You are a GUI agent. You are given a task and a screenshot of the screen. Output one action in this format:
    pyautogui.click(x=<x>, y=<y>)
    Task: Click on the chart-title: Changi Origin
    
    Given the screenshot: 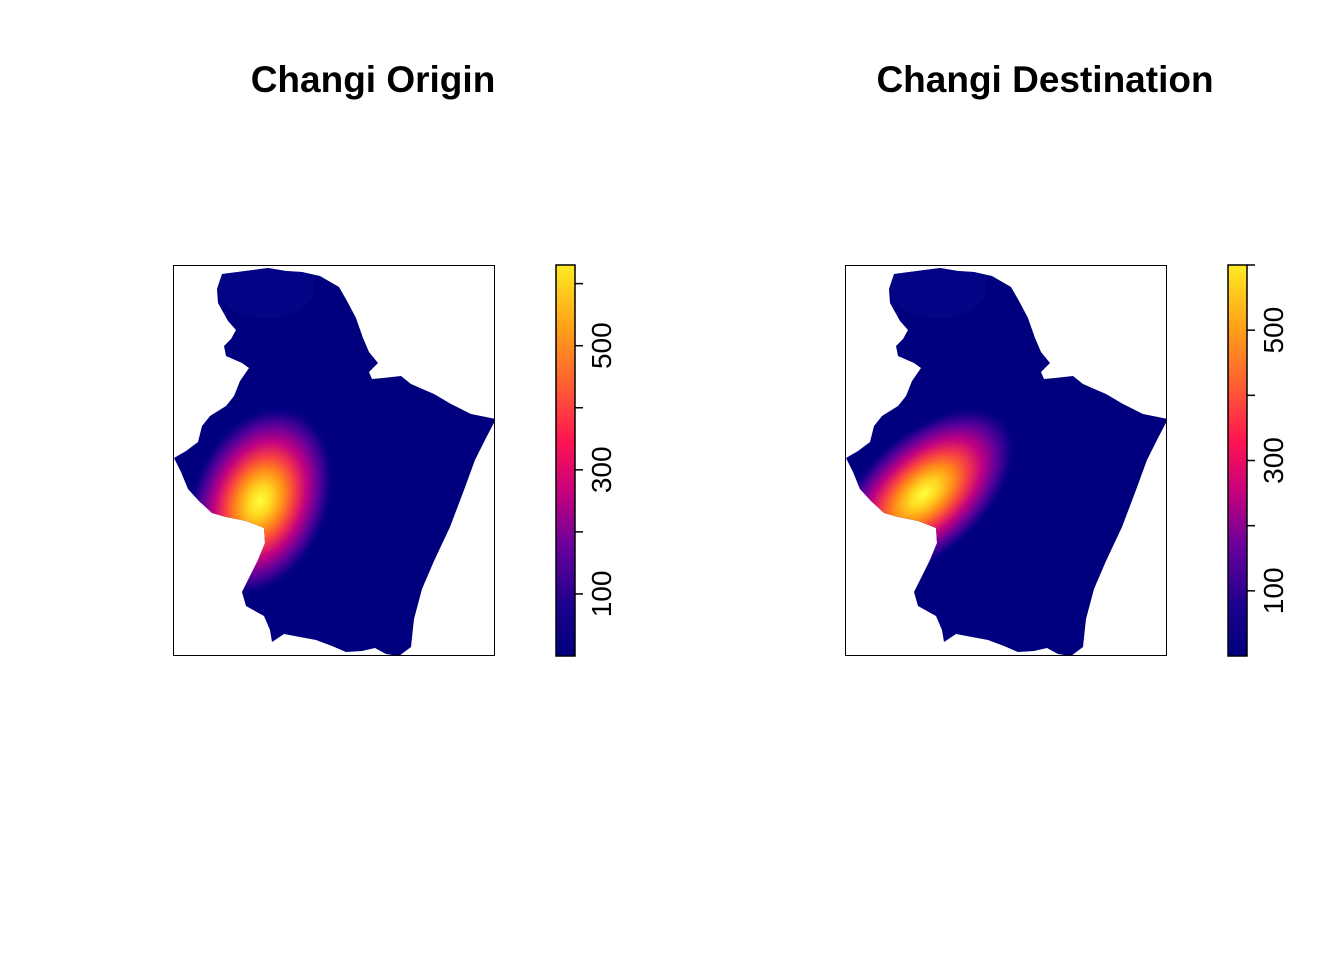 What is the action you would take?
    pyautogui.click(x=373, y=79)
    